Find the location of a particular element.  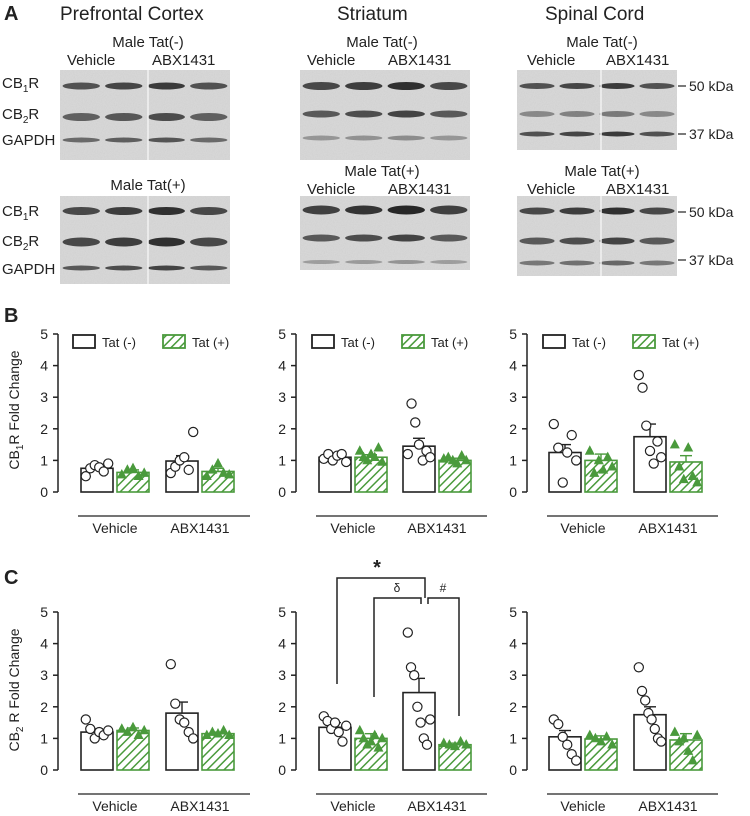

y-axis-label-b: CB1R Fold Change is located at coordinates (16, 409).